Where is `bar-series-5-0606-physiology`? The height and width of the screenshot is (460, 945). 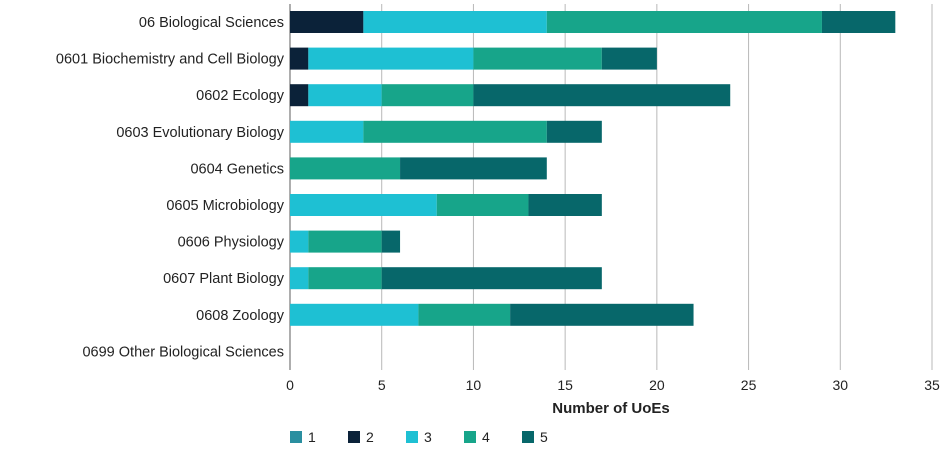 bar-series-5-0606-physiology is located at coordinates (391, 241).